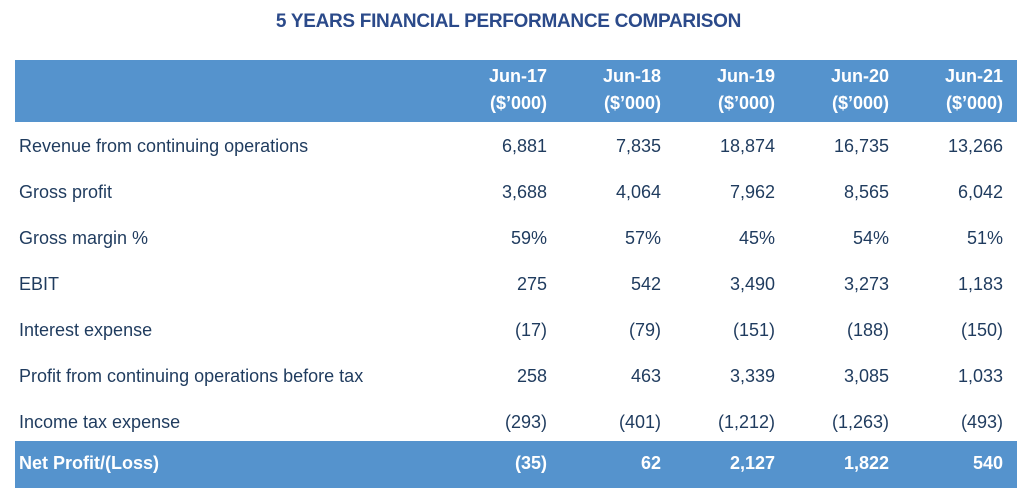 The image size is (1017, 499). Describe the element at coordinates (975, 146) in the screenshot. I see `cell-value: 13,266` at that location.